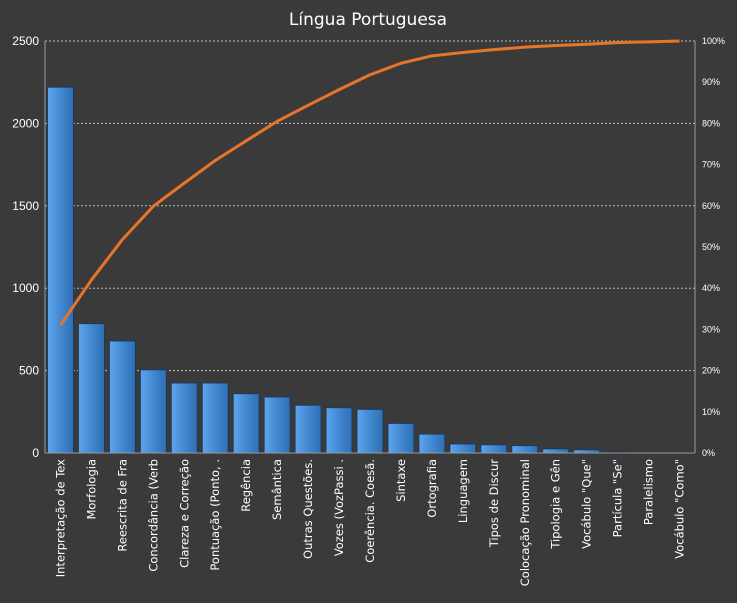 The image size is (737, 603). What do you see at coordinates (215, 515) in the screenshot?
I see `x-tick-label: Pontuação (Ponto, .` at bounding box center [215, 515].